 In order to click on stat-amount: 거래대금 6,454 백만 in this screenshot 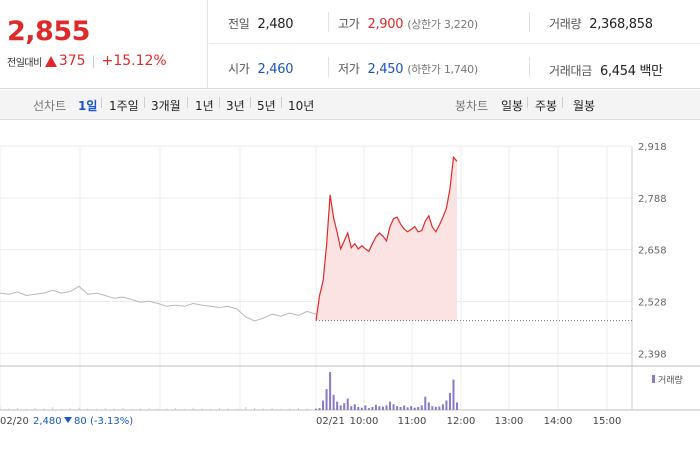, I will do `click(606, 69)`.